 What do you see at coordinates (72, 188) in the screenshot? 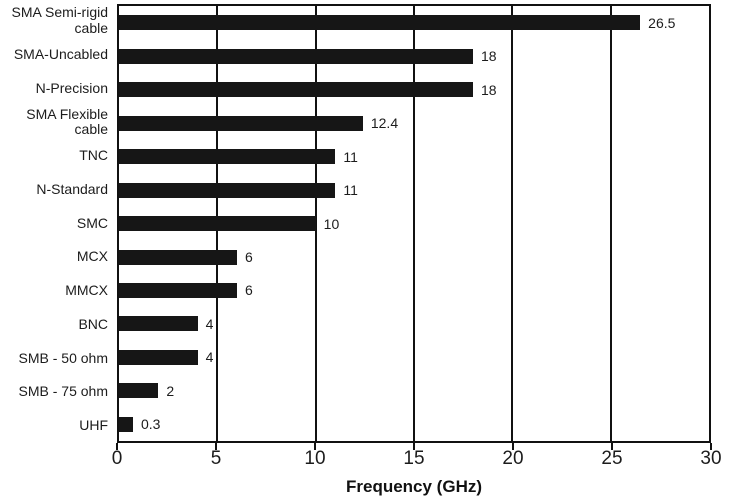
I see `category-label: N-Standard` at bounding box center [72, 188].